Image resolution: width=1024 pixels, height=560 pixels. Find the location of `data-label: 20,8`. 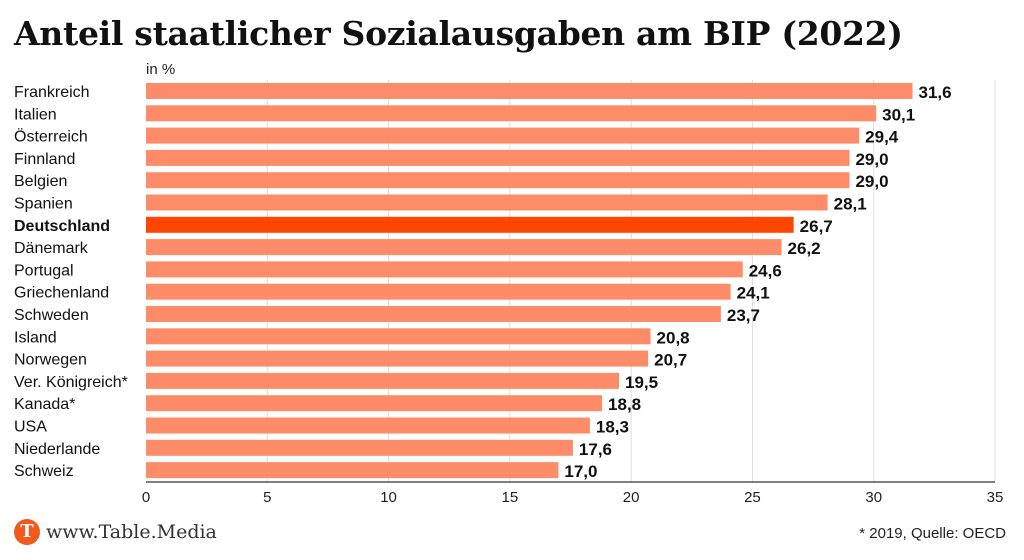

data-label: 20,8 is located at coordinates (673, 337).